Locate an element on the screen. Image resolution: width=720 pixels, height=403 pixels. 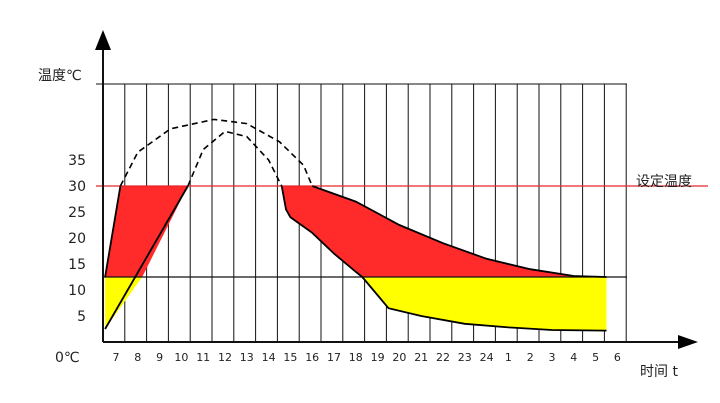
set-temperature-label: 设定温度 is located at coordinates (664, 182).